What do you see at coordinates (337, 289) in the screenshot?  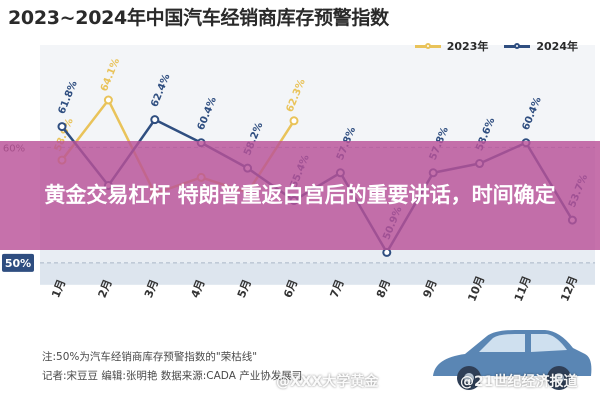 I see `x-tick-label: 7月` at bounding box center [337, 289].